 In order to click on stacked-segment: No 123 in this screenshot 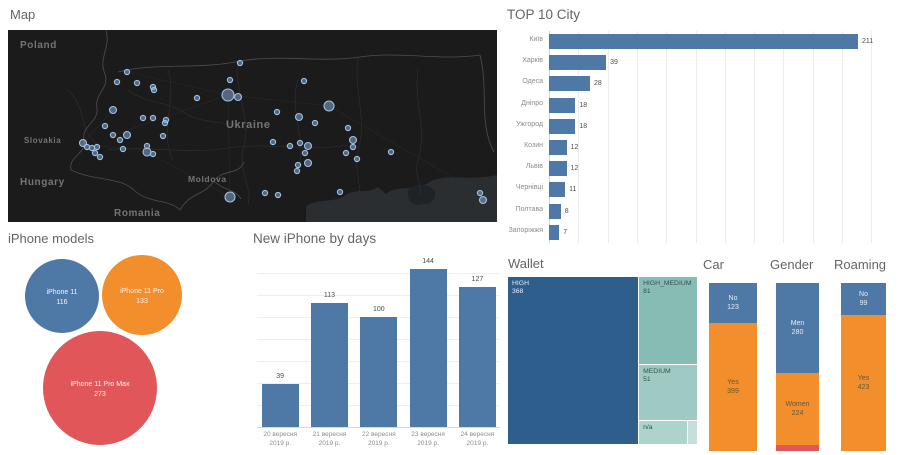, I will do `click(733, 303)`.